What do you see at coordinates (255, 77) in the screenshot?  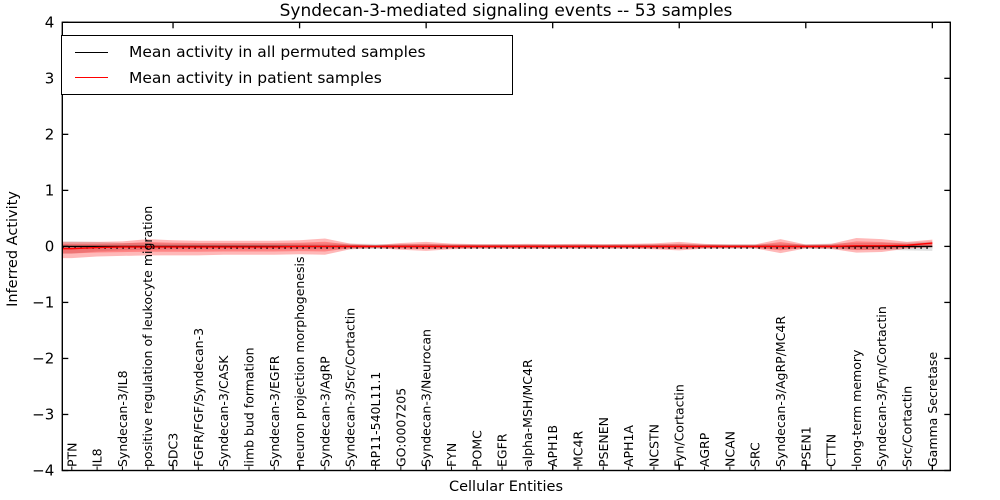 I see `legend-label-patient: Mean activity in patient samples` at bounding box center [255, 77].